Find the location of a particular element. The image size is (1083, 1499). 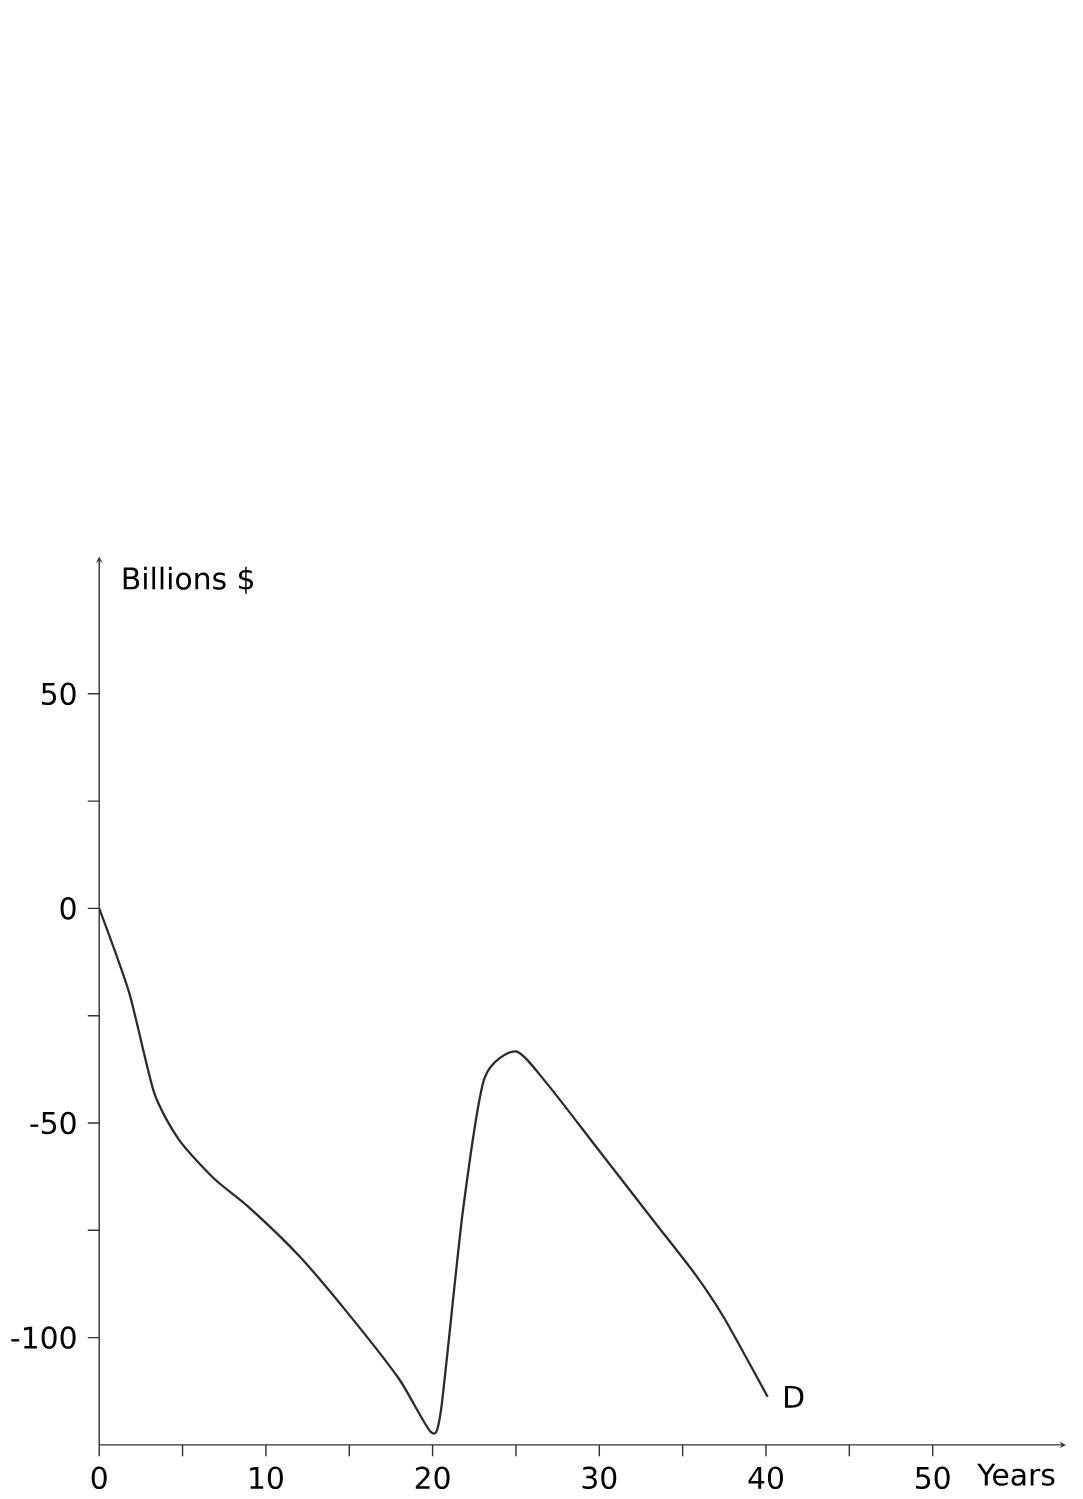

y-axis-title: Billions $ is located at coordinates (188, 580).